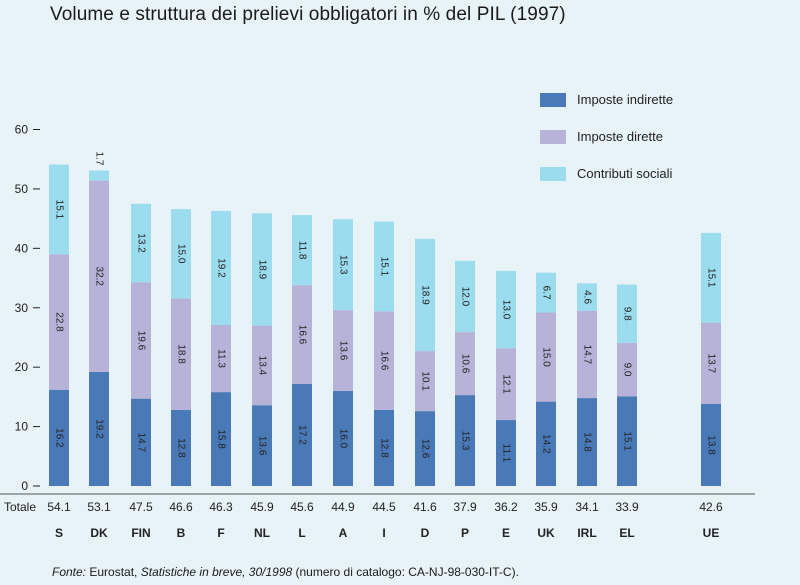 The image size is (800, 585). Describe the element at coordinates (506, 507) in the screenshot. I see `total-E: 36.2` at that location.